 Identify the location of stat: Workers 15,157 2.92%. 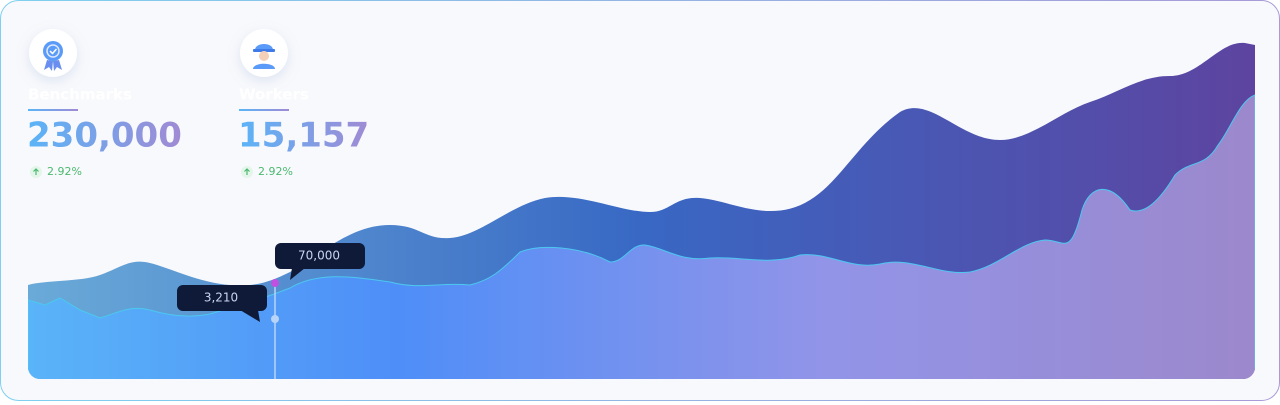
(303, 103).